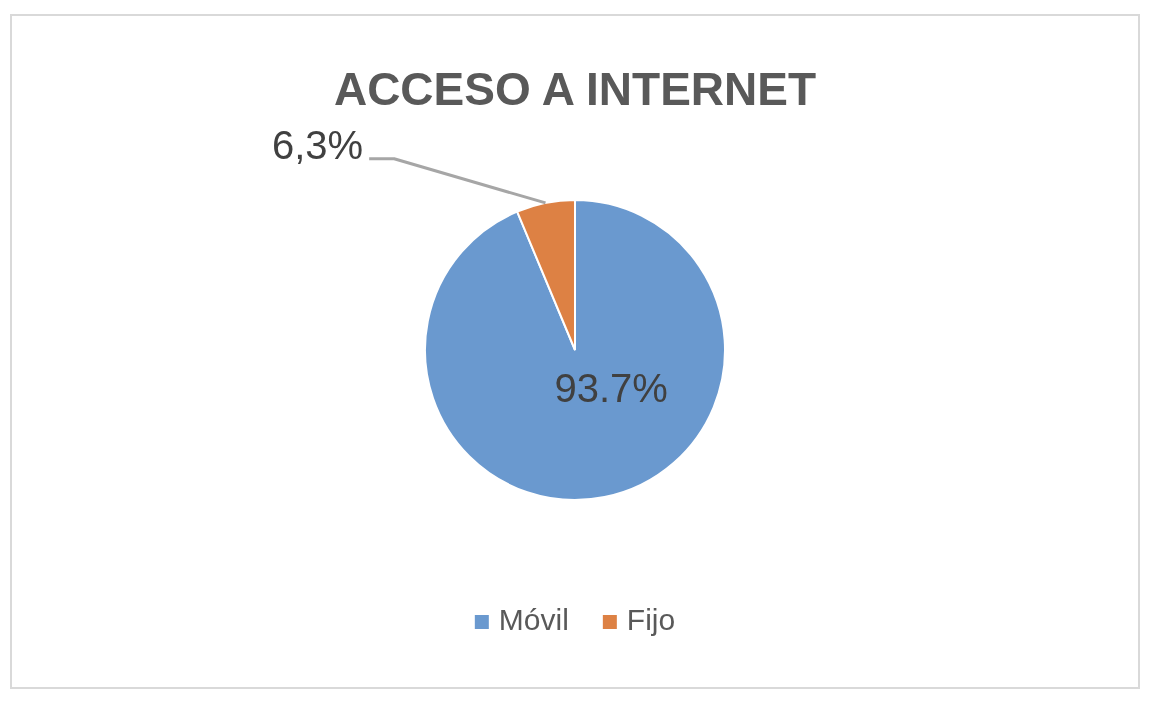 The width and height of the screenshot is (1154, 706). Describe the element at coordinates (533, 619) in the screenshot. I see `legend-label: Móvil` at that location.